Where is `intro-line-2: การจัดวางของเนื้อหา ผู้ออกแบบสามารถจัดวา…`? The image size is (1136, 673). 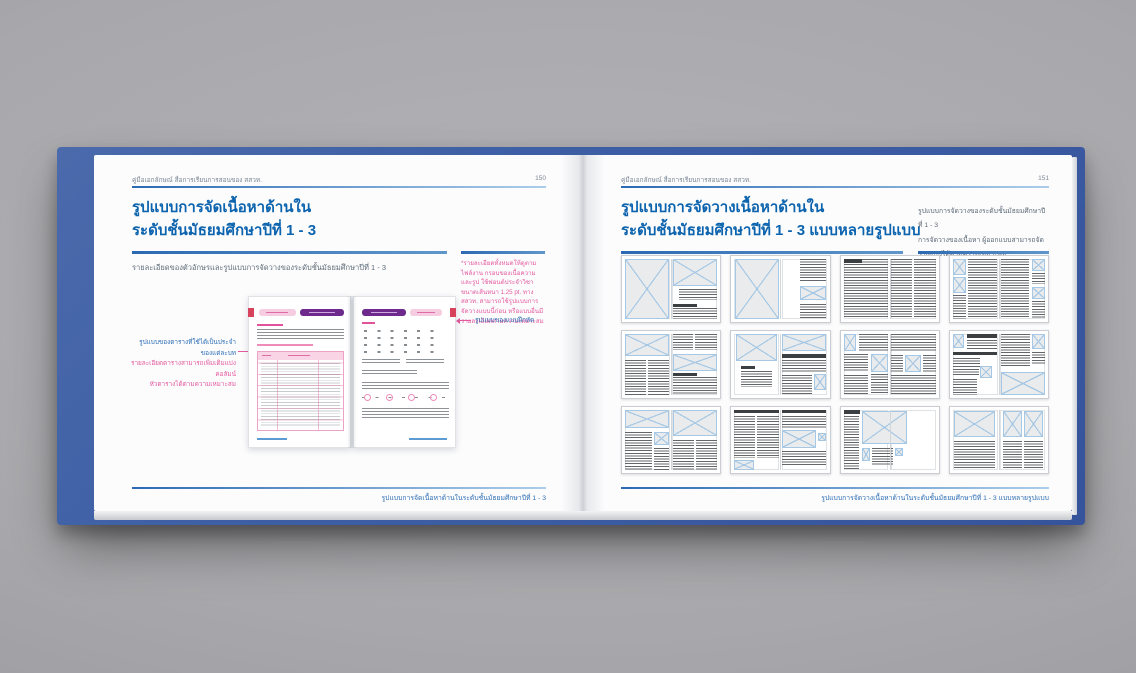
intro-line-2: การจัดวางของเนื้อหา ผู้ออกแบบสามารถจัดวา… is located at coordinates (981, 247).